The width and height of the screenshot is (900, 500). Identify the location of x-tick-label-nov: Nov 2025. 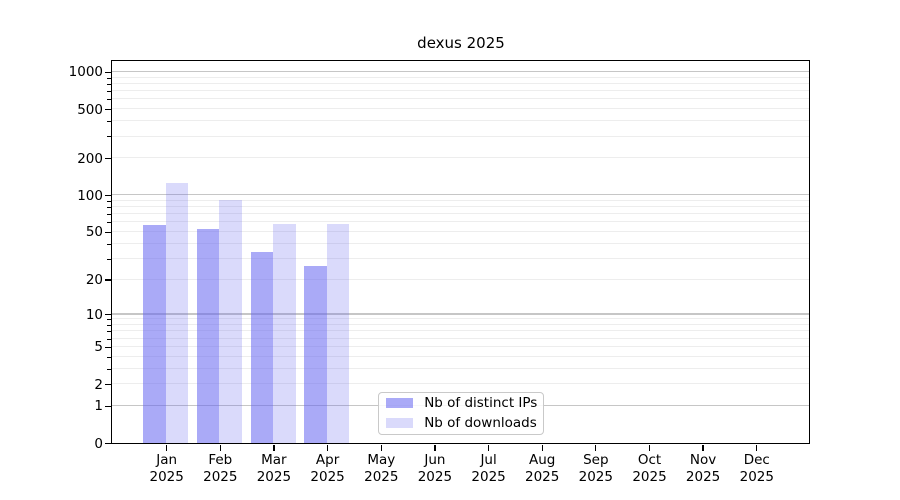
(703, 468).